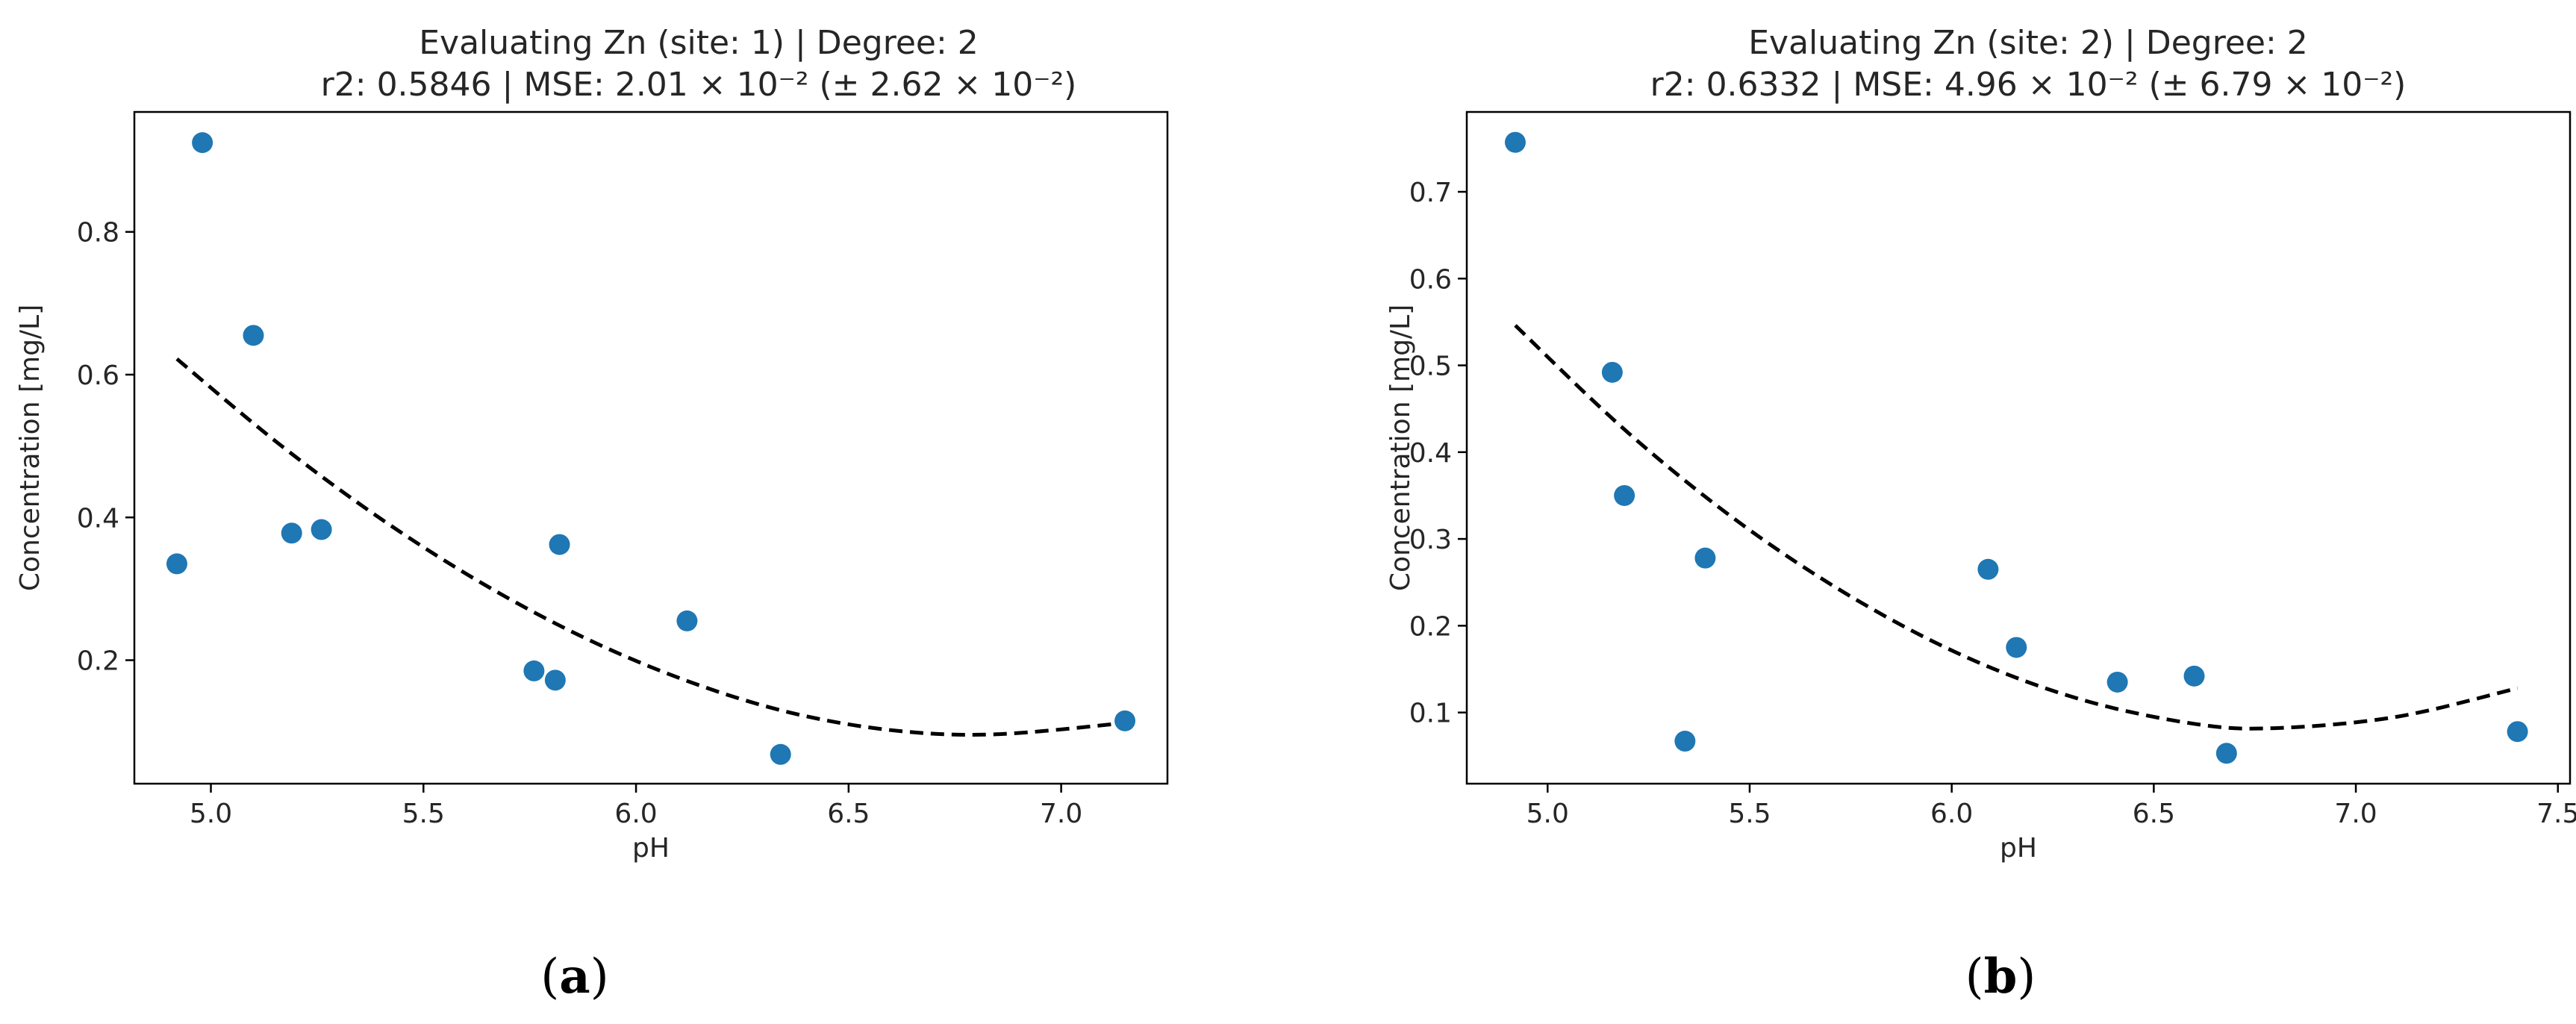  Describe the element at coordinates (2355, 814) in the screenshot. I see `chart-b-x-tick-label: 7.0` at that location.